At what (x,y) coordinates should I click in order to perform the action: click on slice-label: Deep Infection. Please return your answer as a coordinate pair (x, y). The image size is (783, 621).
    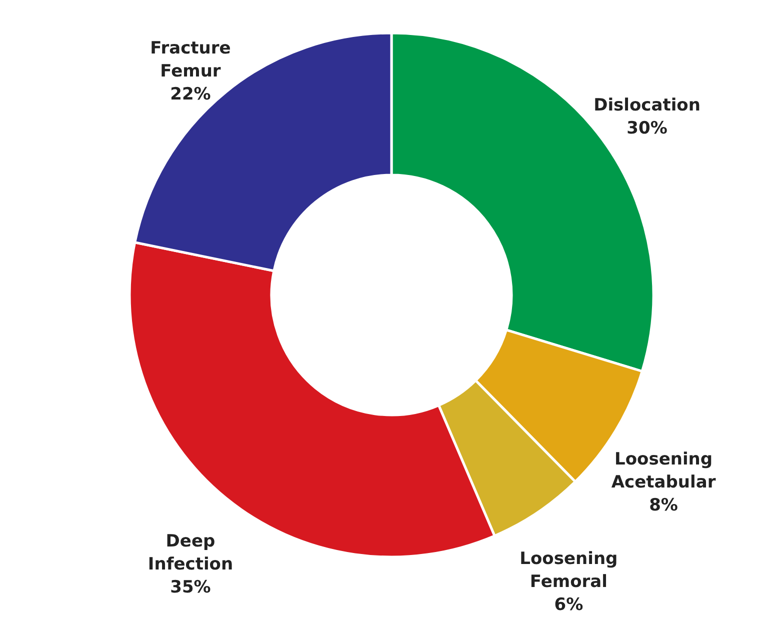
    Looking at the image, I should click on (191, 552).